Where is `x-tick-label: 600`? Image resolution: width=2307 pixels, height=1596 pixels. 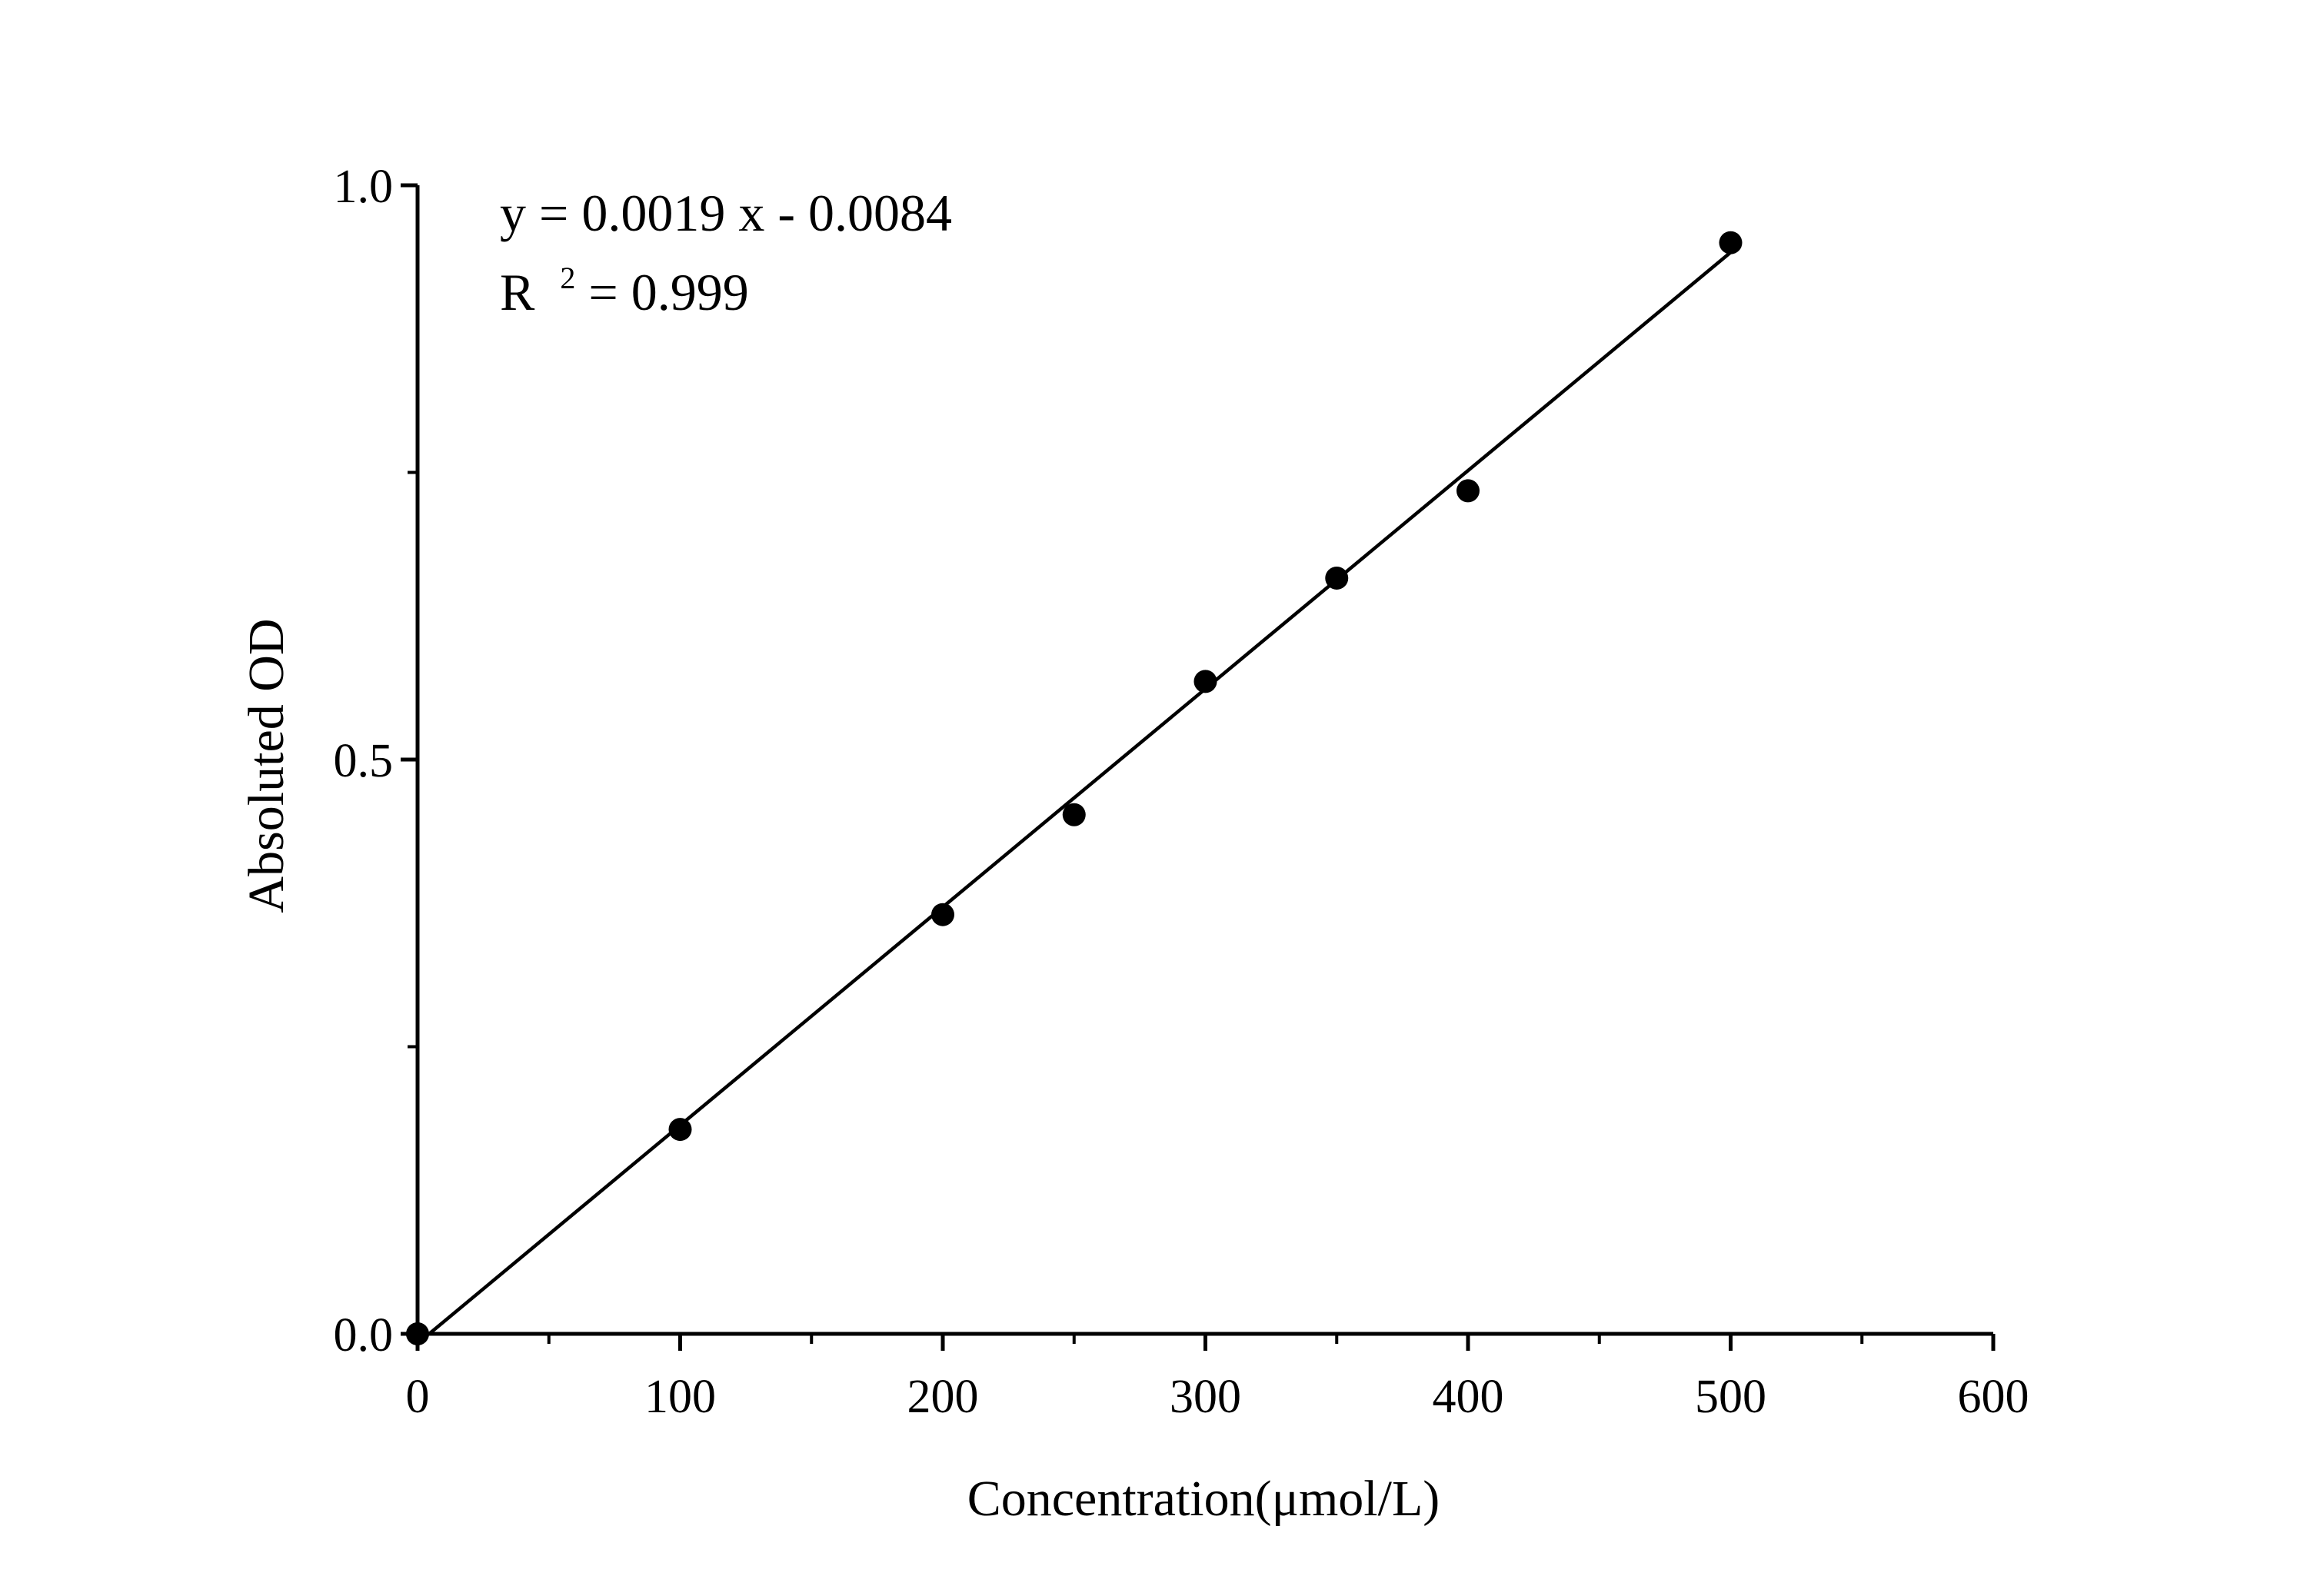
x-tick-label: 600 is located at coordinates (1993, 1397).